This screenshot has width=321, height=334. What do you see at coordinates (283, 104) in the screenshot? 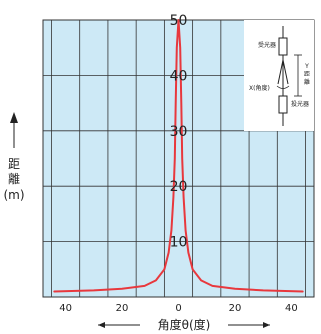
I see `emitter-box-icon` at bounding box center [283, 104].